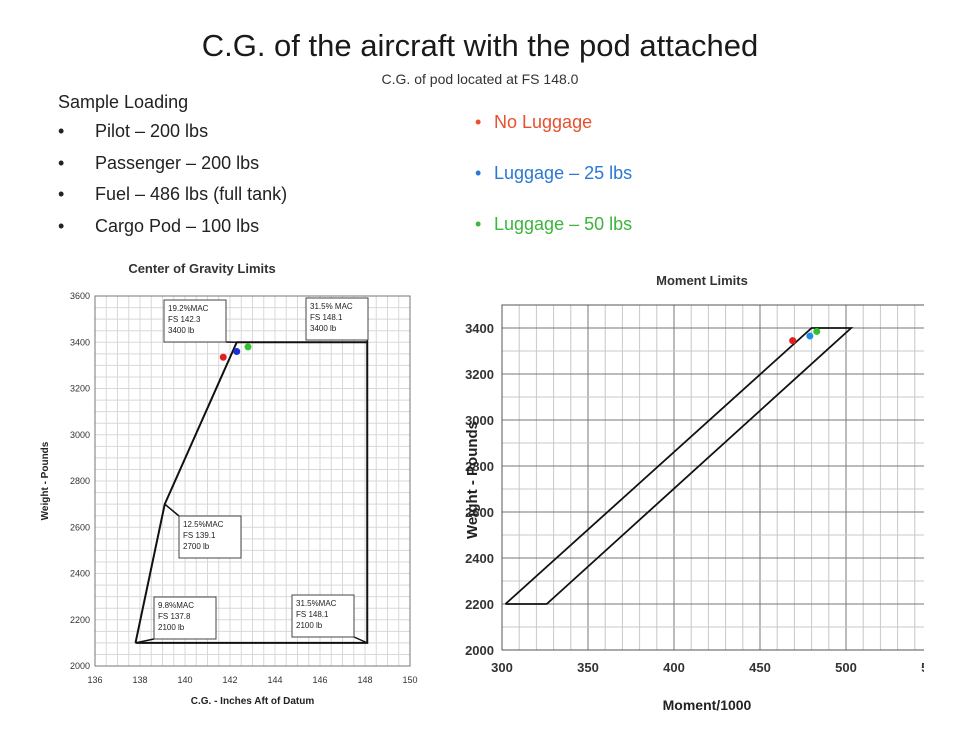 This screenshot has width=960, height=732. Describe the element at coordinates (184, 680) in the screenshot. I see `x-tick-label: 140` at that location.